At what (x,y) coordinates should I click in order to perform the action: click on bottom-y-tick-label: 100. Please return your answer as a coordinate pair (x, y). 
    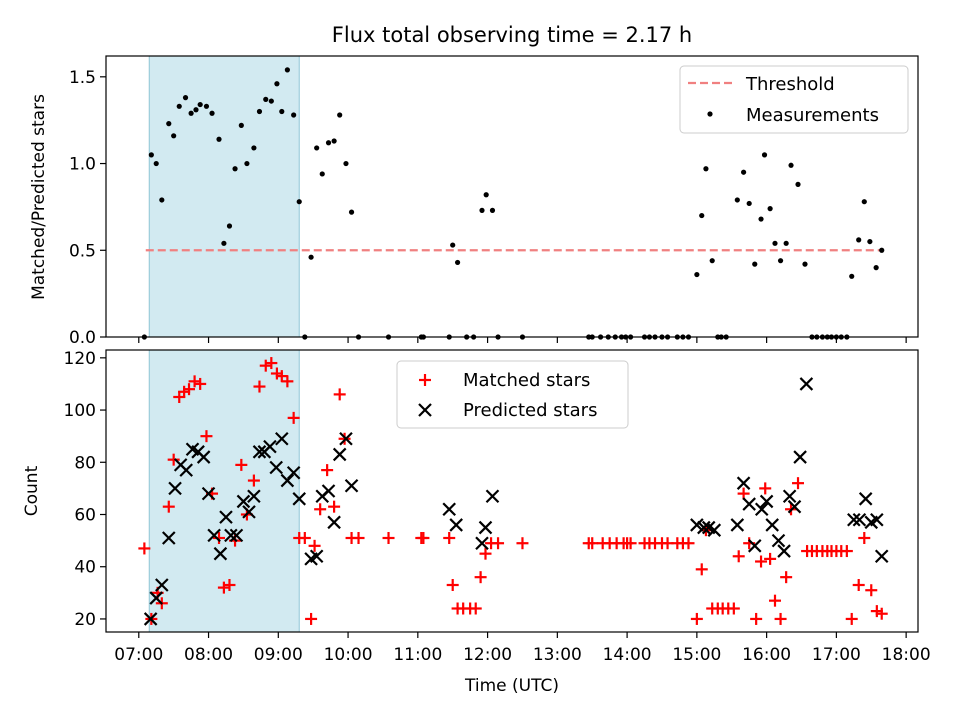
    Looking at the image, I should click on (80, 411).